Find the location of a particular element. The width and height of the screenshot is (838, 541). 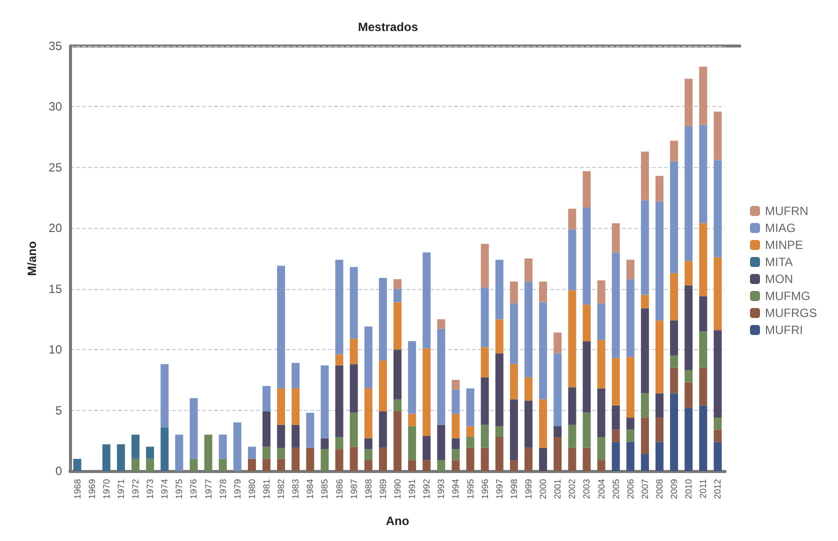

x-tick-label: 2001 is located at coordinates (557, 489).